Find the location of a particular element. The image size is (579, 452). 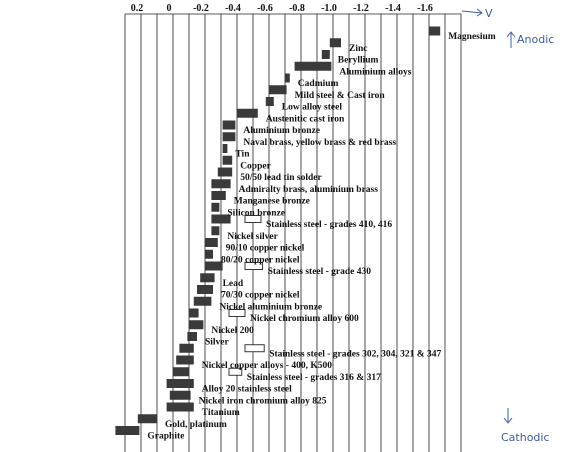

metal-label: Cadmium is located at coordinates (318, 84).